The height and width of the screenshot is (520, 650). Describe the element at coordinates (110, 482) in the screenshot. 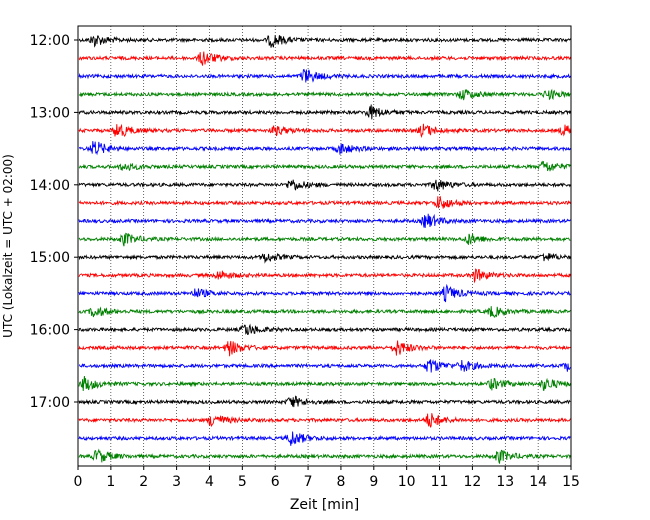

I see `x-tick-label: 1` at that location.